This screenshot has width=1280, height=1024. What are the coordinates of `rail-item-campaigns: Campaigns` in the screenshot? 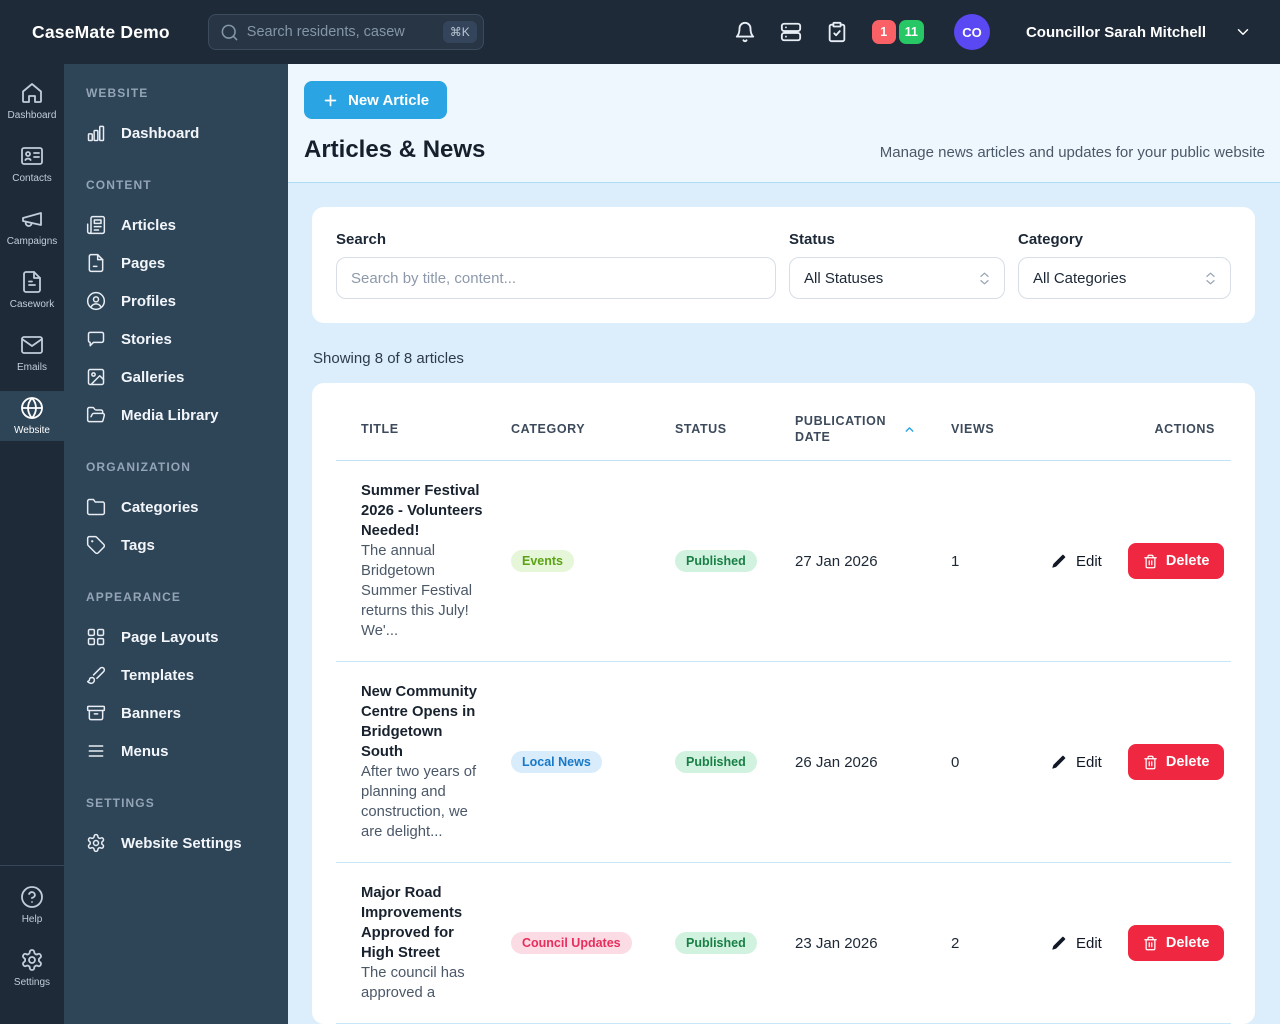 It's located at (32, 227).